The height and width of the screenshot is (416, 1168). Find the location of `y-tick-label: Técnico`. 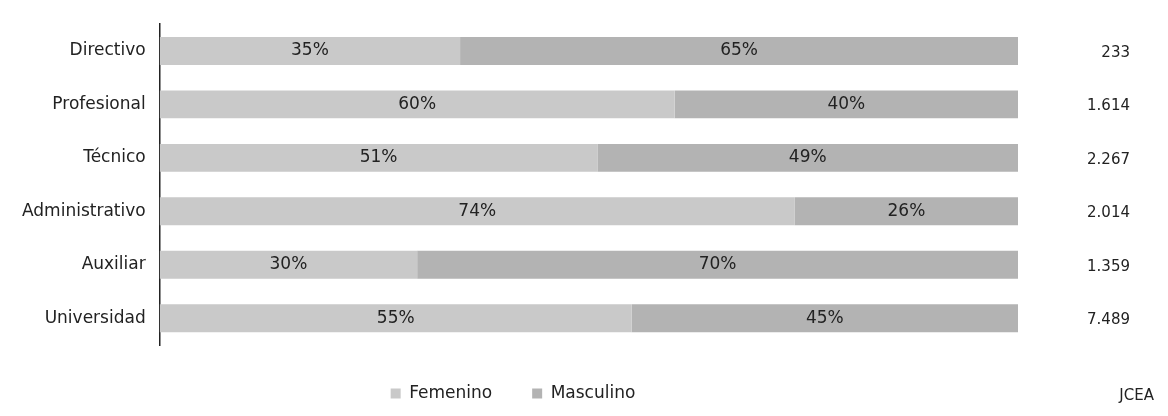

y-tick-label: Técnico is located at coordinates (114, 156).